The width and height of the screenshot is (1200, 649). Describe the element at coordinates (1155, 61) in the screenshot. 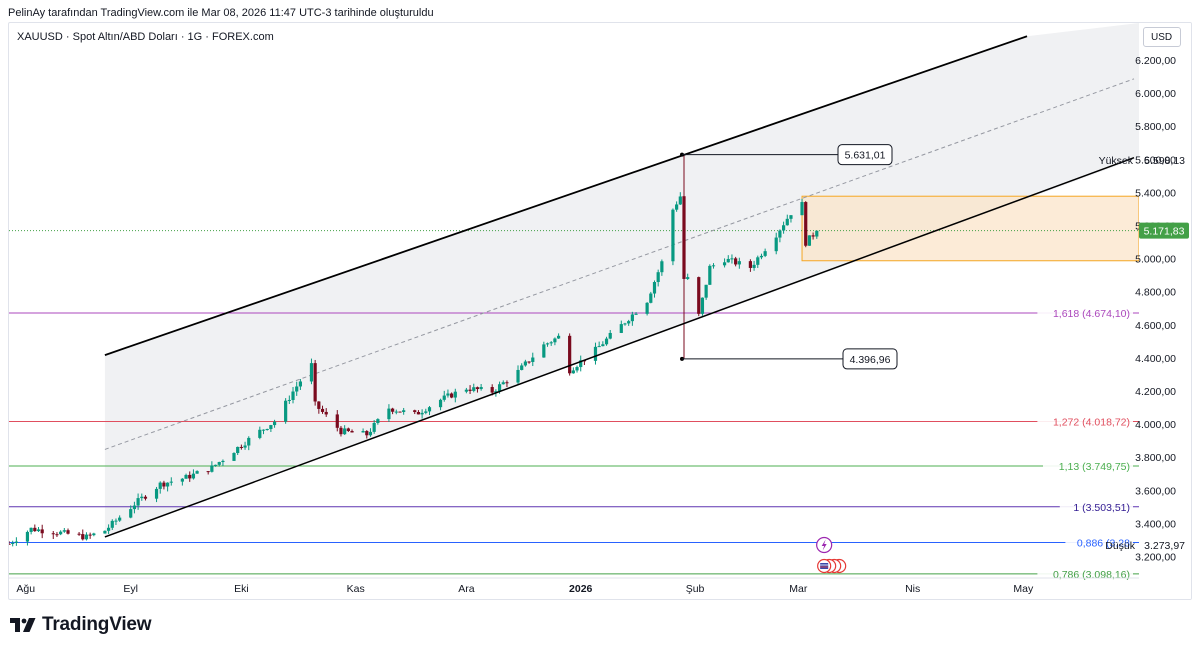

I see `price-tick-label: 6.200,00` at that location.